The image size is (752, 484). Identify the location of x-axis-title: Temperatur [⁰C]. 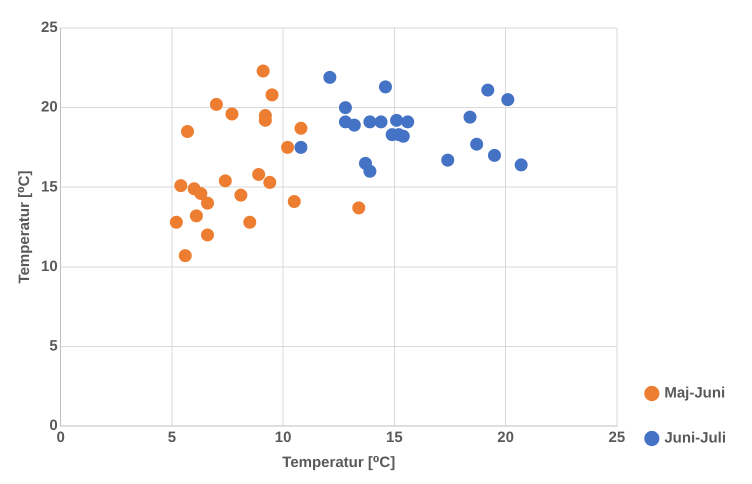
(339, 463).